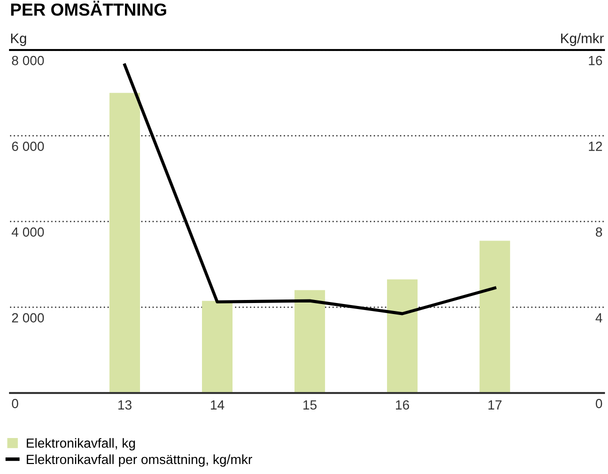  Describe the element at coordinates (125, 405) in the screenshot. I see `x-tick-label: 13` at that location.